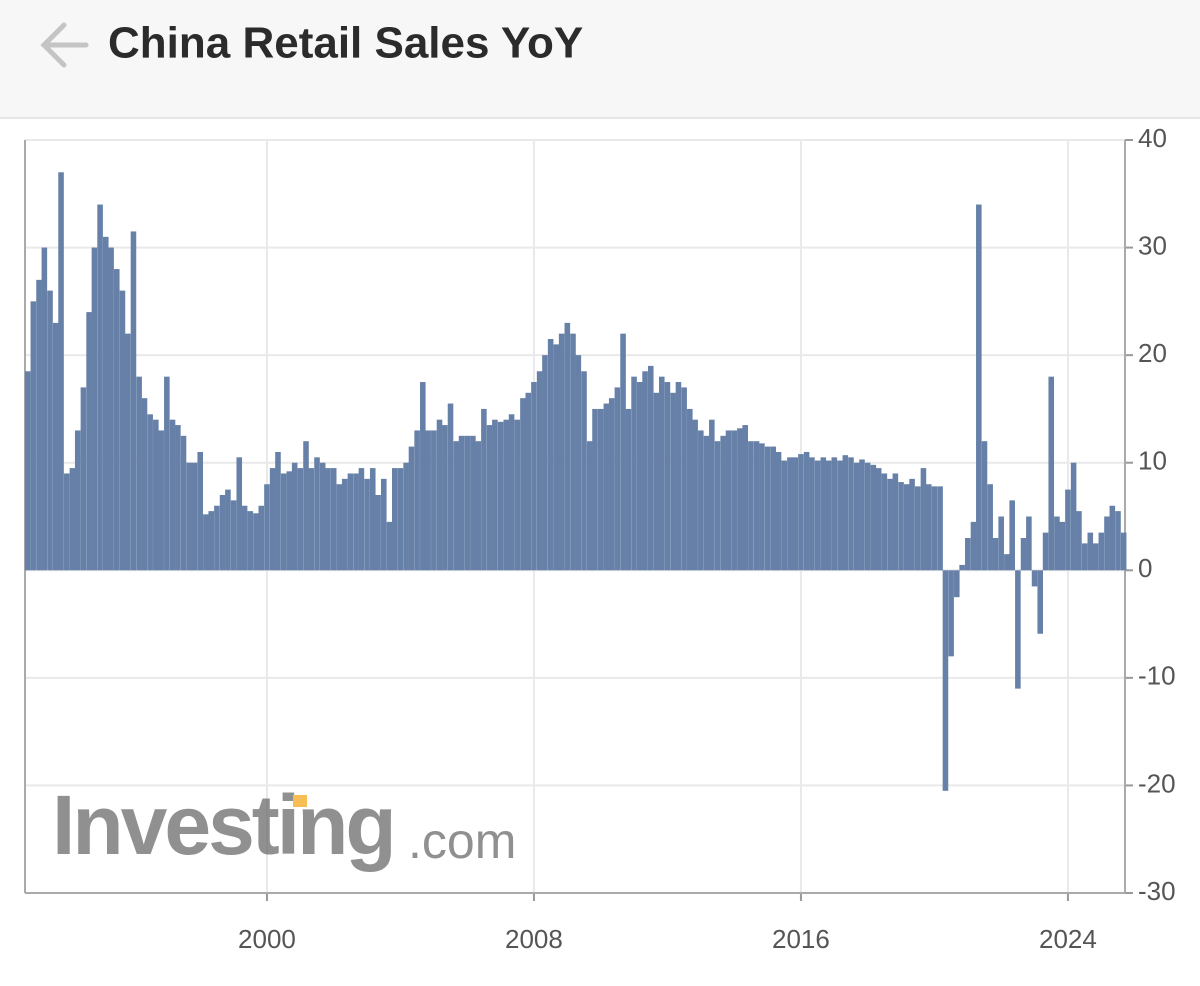 The width and height of the screenshot is (1200, 986). I want to click on watermark: Investing .com, so click(284, 825).